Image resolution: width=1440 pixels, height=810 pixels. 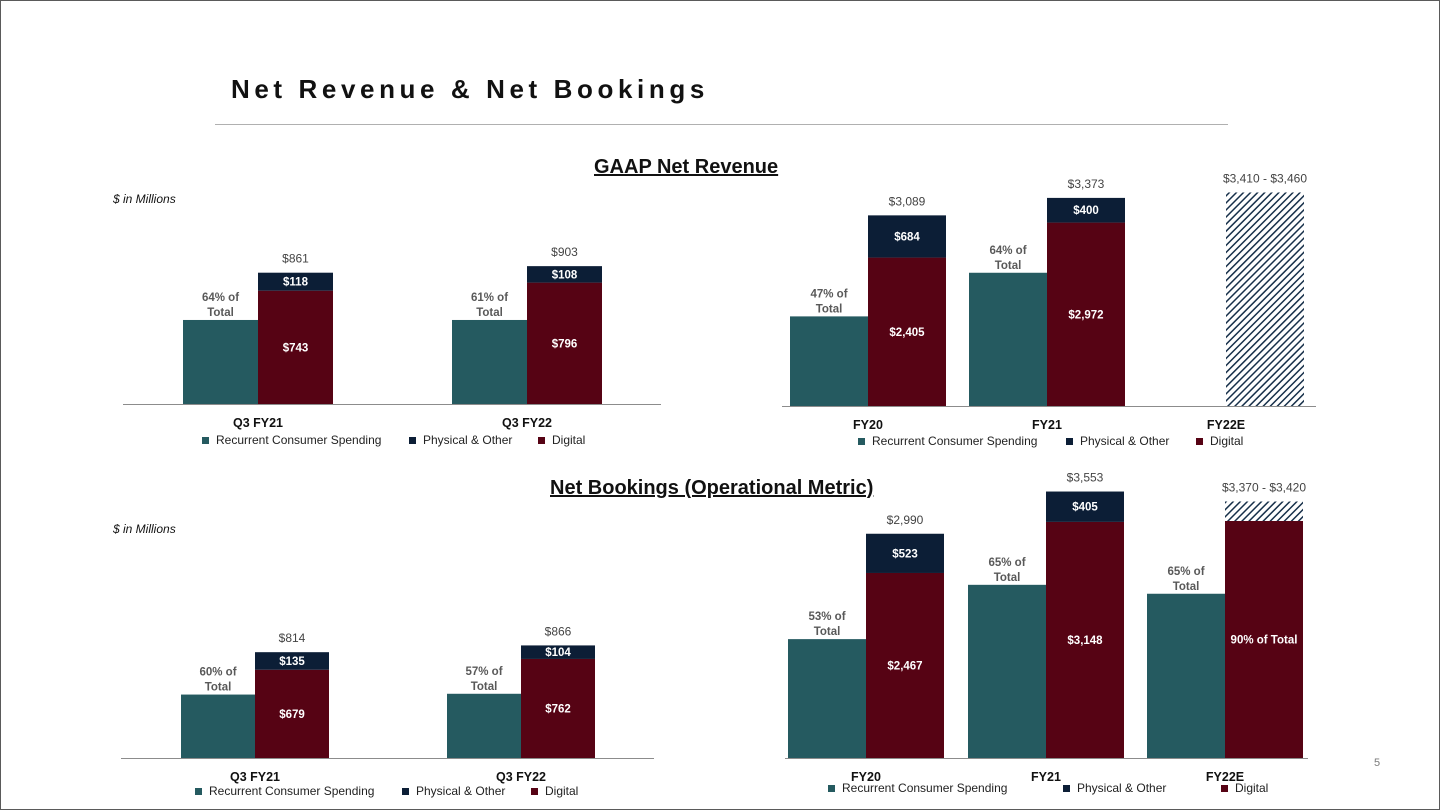 I want to click on label-digital-fy21: $3,148, so click(x=1085, y=641).